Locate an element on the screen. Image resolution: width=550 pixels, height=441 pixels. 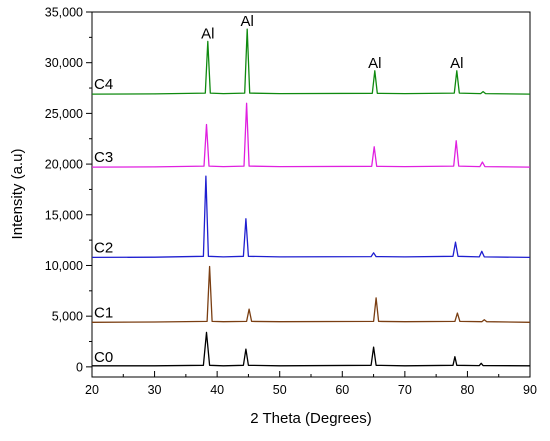
series-line-c4 is located at coordinates (311, 61).